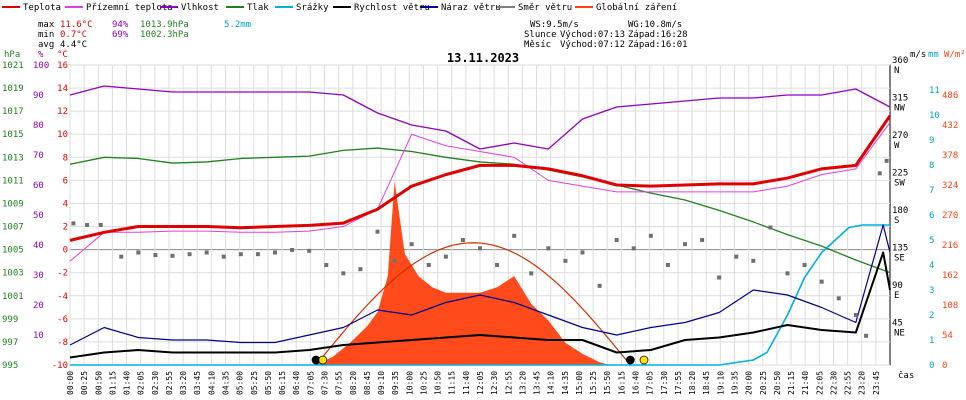  Describe the element at coordinates (540, 35) in the screenshot. I see `info-sun-label: Slunce` at that location.